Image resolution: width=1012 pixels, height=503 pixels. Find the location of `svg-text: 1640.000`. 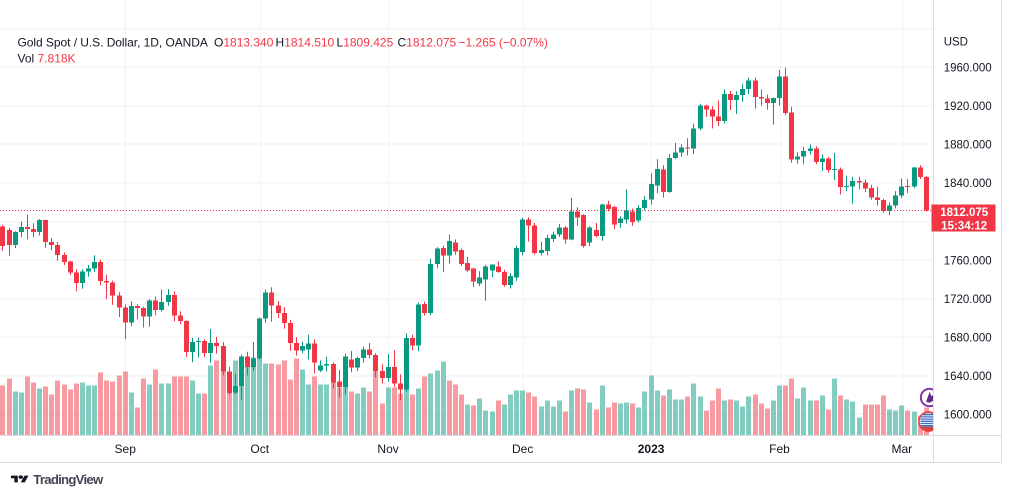

svg-text: 1640.000 is located at coordinates (968, 377).